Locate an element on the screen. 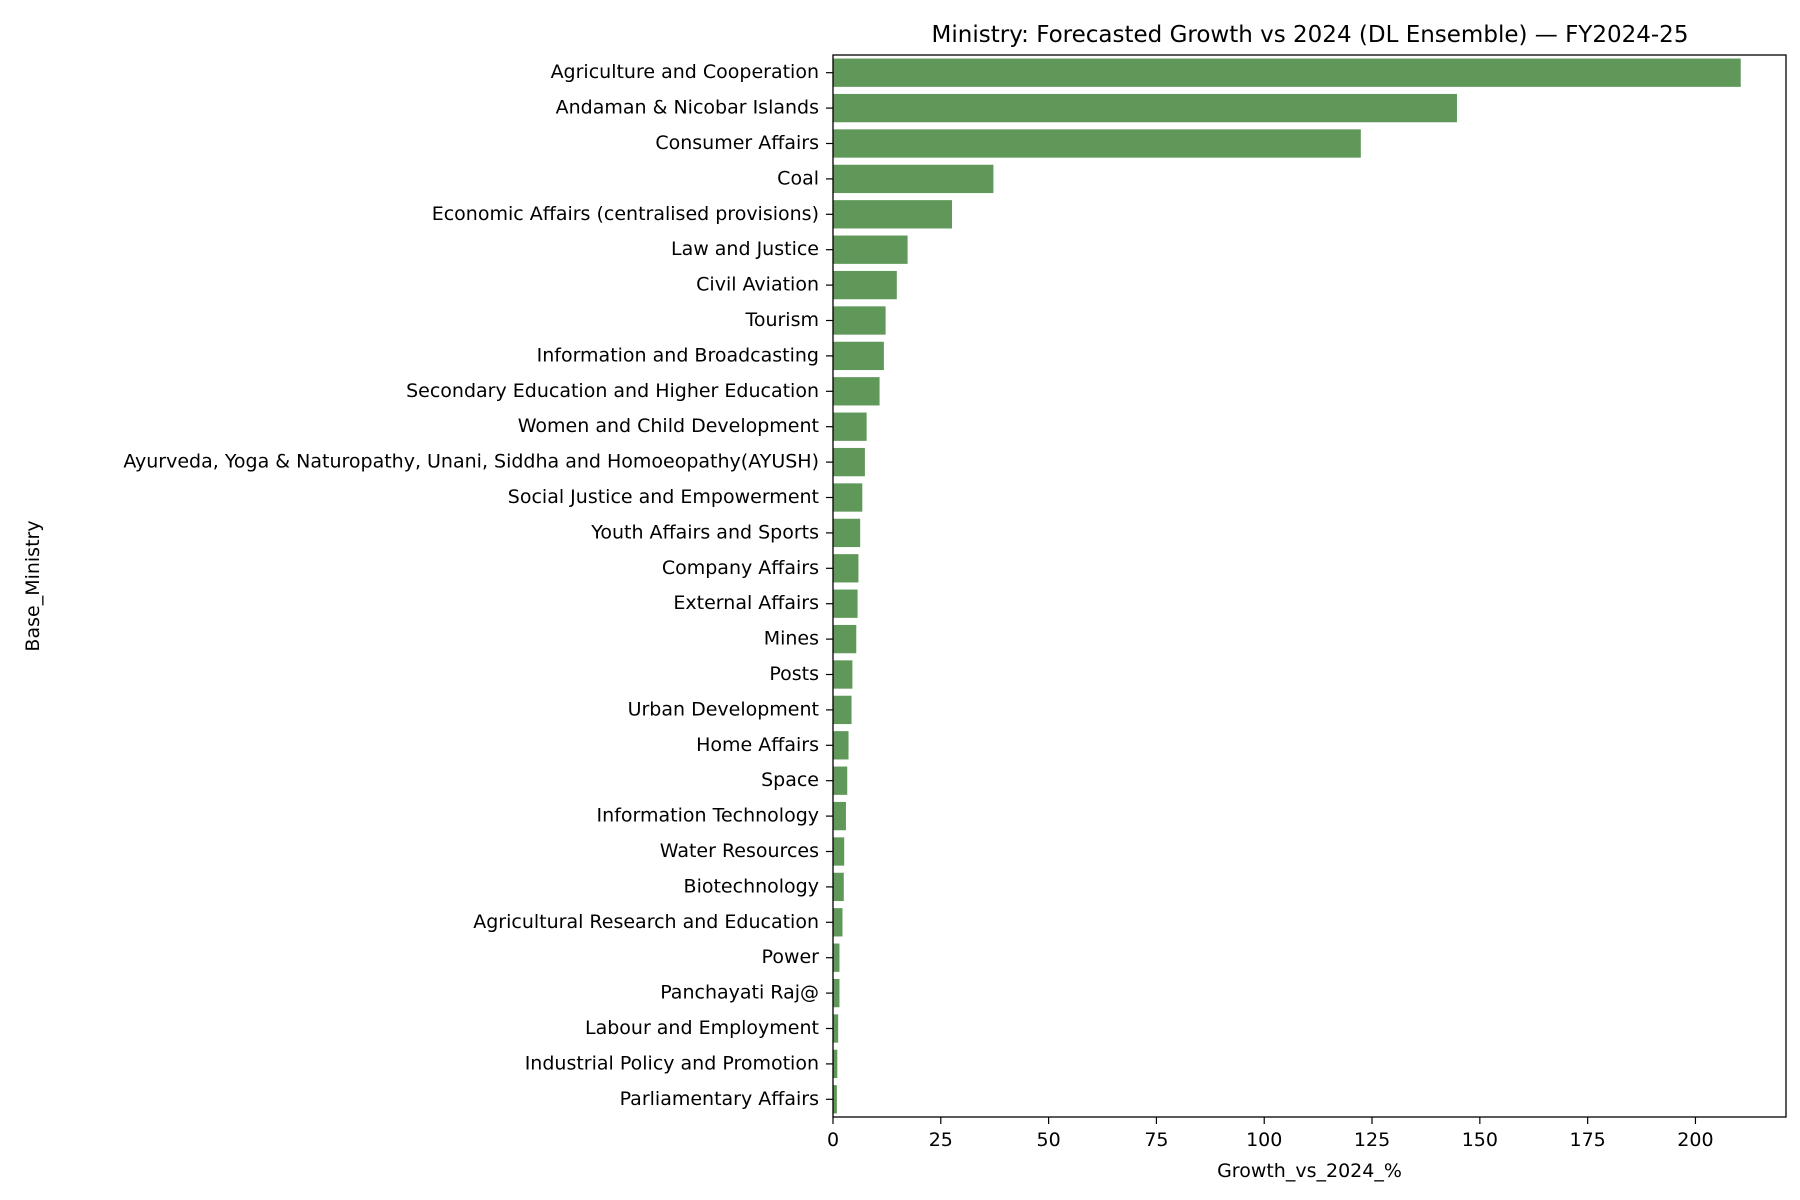  x-tick-label: 200 is located at coordinates (1695, 1140).